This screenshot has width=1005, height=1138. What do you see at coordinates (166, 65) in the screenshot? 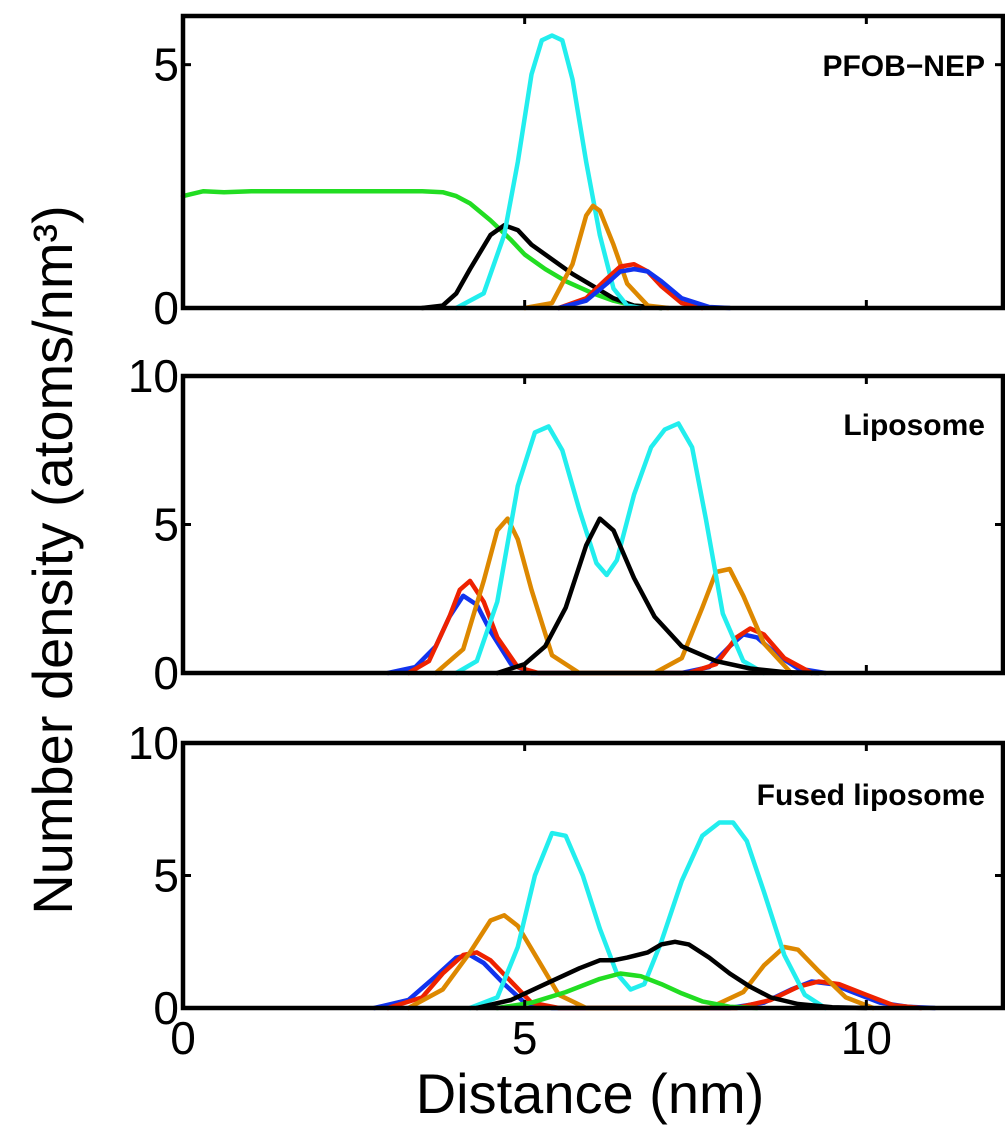
I see `panel-1-ytick-label: 5` at bounding box center [166, 65].